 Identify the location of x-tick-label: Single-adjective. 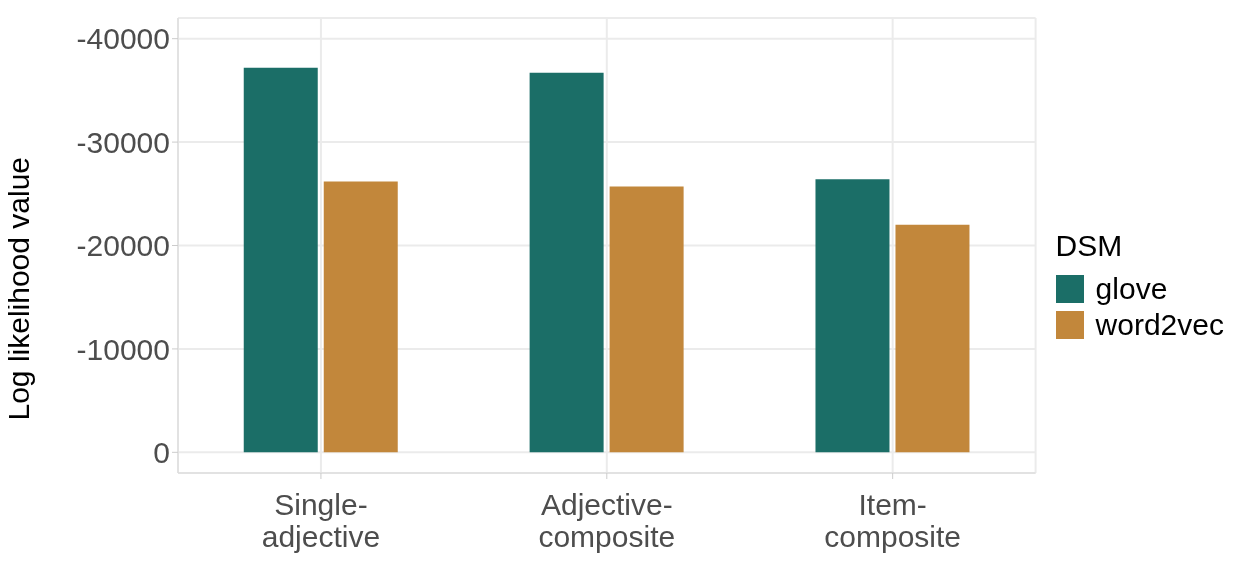
(321, 520).